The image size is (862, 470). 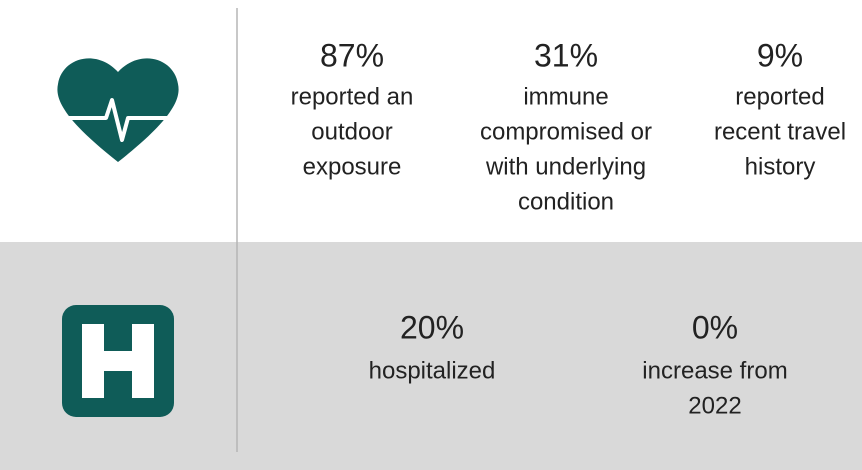 What do you see at coordinates (566, 201) in the screenshot?
I see `stat-label: condition` at bounding box center [566, 201].